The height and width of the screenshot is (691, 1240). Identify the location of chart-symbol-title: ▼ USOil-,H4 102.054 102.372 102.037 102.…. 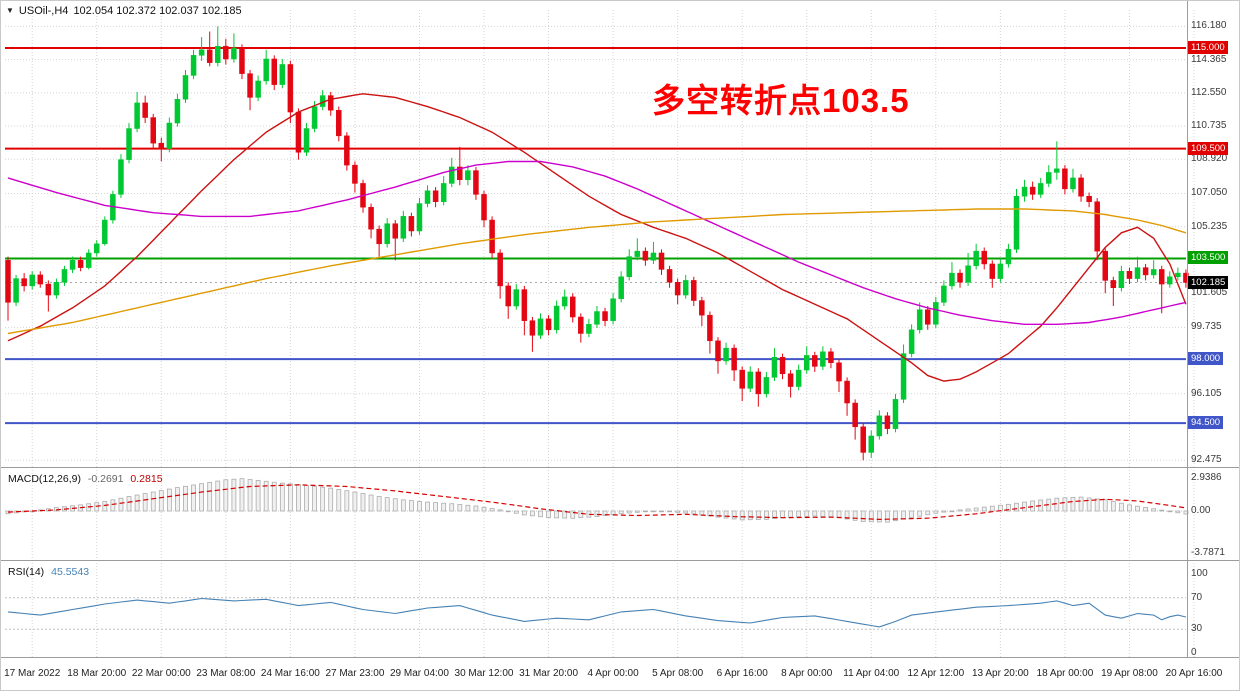
(124, 11).